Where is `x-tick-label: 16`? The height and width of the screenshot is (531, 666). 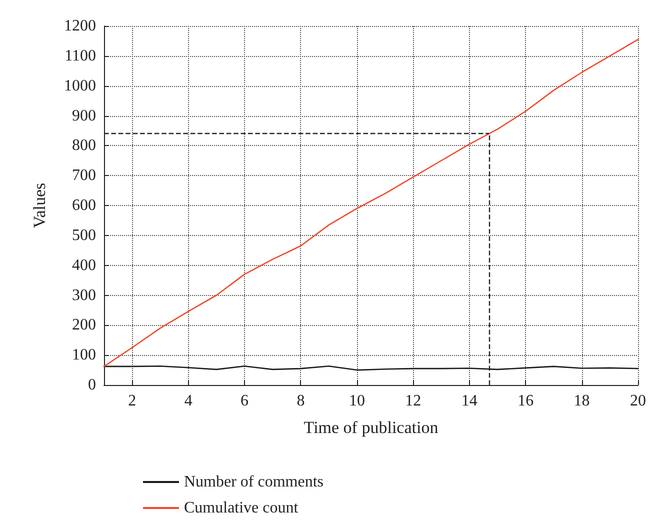 x-tick-label: 16 is located at coordinates (526, 401).